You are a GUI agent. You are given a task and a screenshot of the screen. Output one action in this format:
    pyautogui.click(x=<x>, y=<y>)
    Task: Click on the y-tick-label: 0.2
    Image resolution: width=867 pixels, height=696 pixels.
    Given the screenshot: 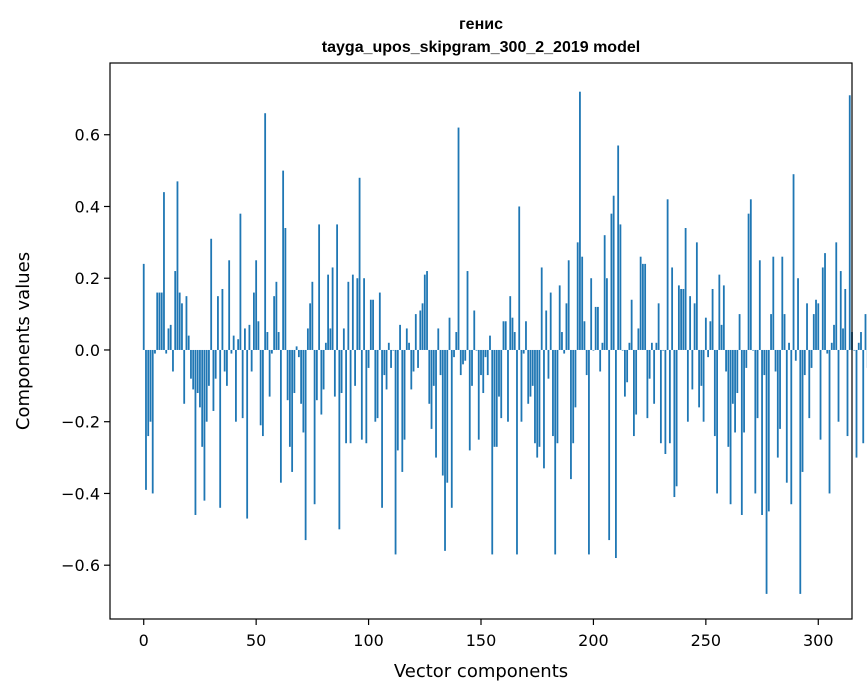 What is the action you would take?
    pyautogui.click(x=87, y=278)
    